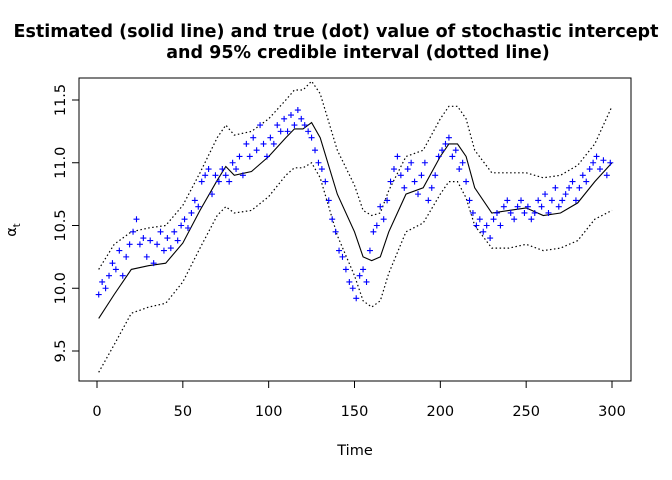 The image size is (672, 480). What do you see at coordinates (96, 412) in the screenshot?
I see `x-tick-label: 0` at bounding box center [96, 412].